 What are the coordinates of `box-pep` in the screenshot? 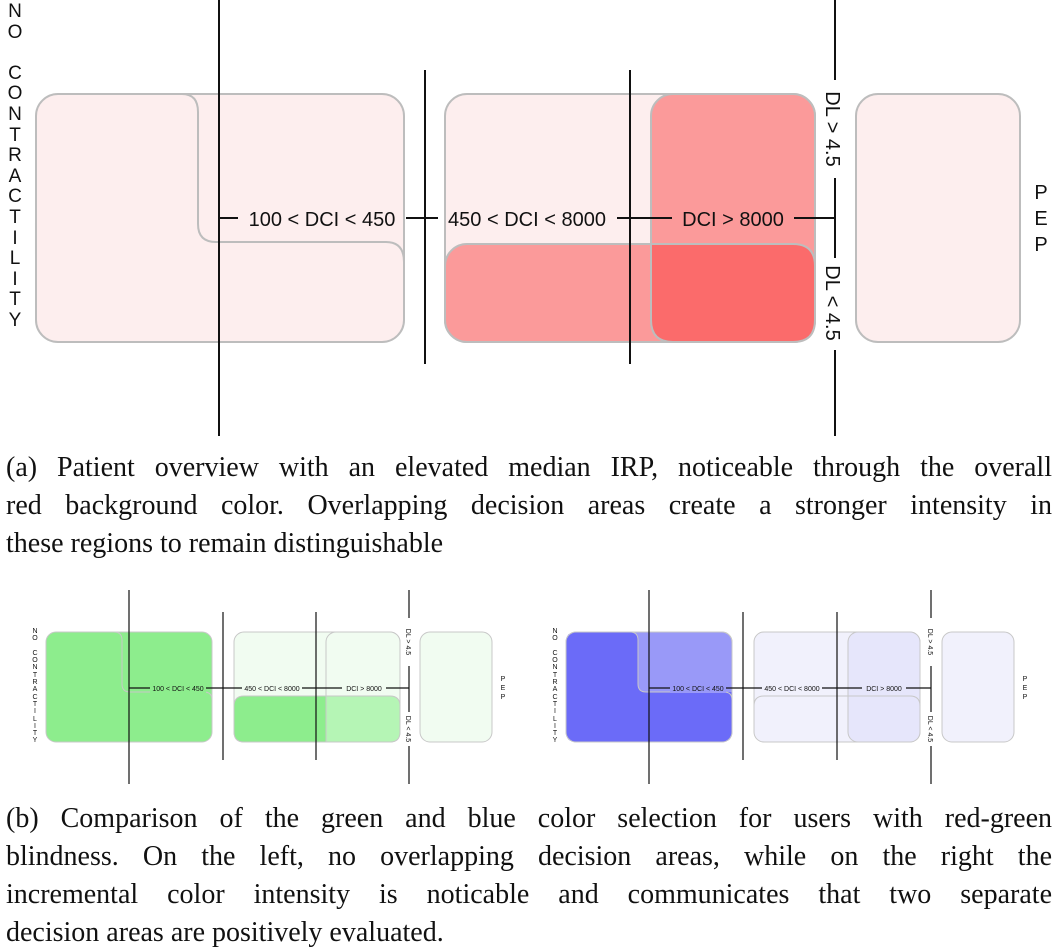 It's located at (938, 218).